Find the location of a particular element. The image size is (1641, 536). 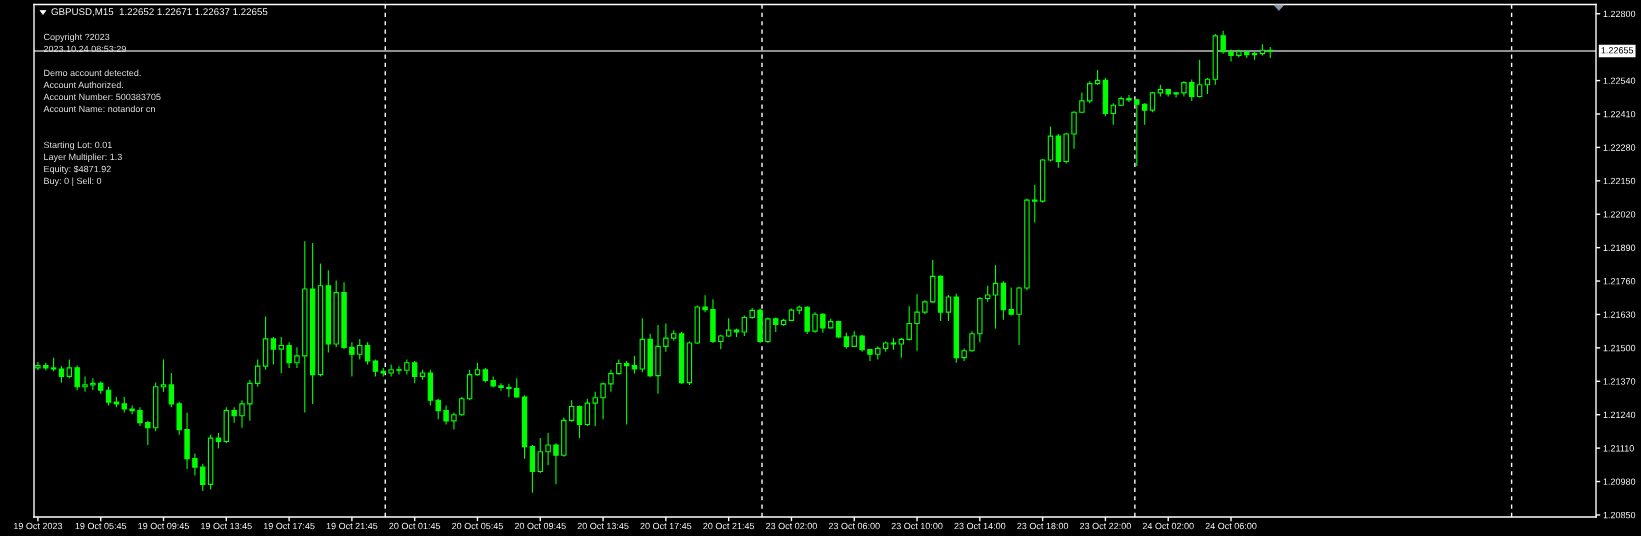

x-tick-label: 23 Oct 02:00 is located at coordinates (791, 526).